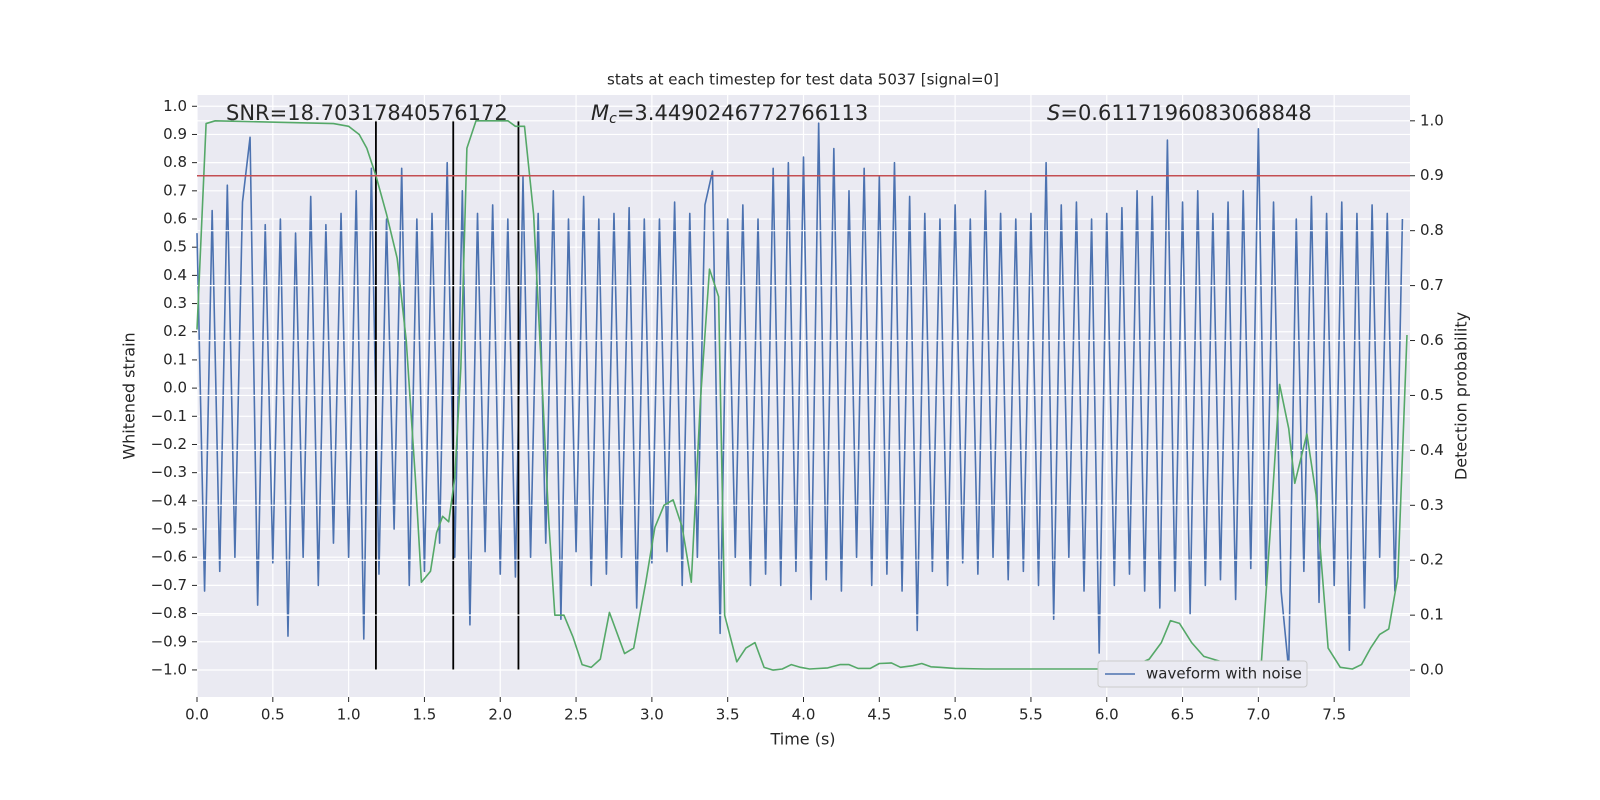 The height and width of the screenshot is (800, 1600). Describe the element at coordinates (576, 715) in the screenshot. I see `x-tick-label: 2.5` at that location.